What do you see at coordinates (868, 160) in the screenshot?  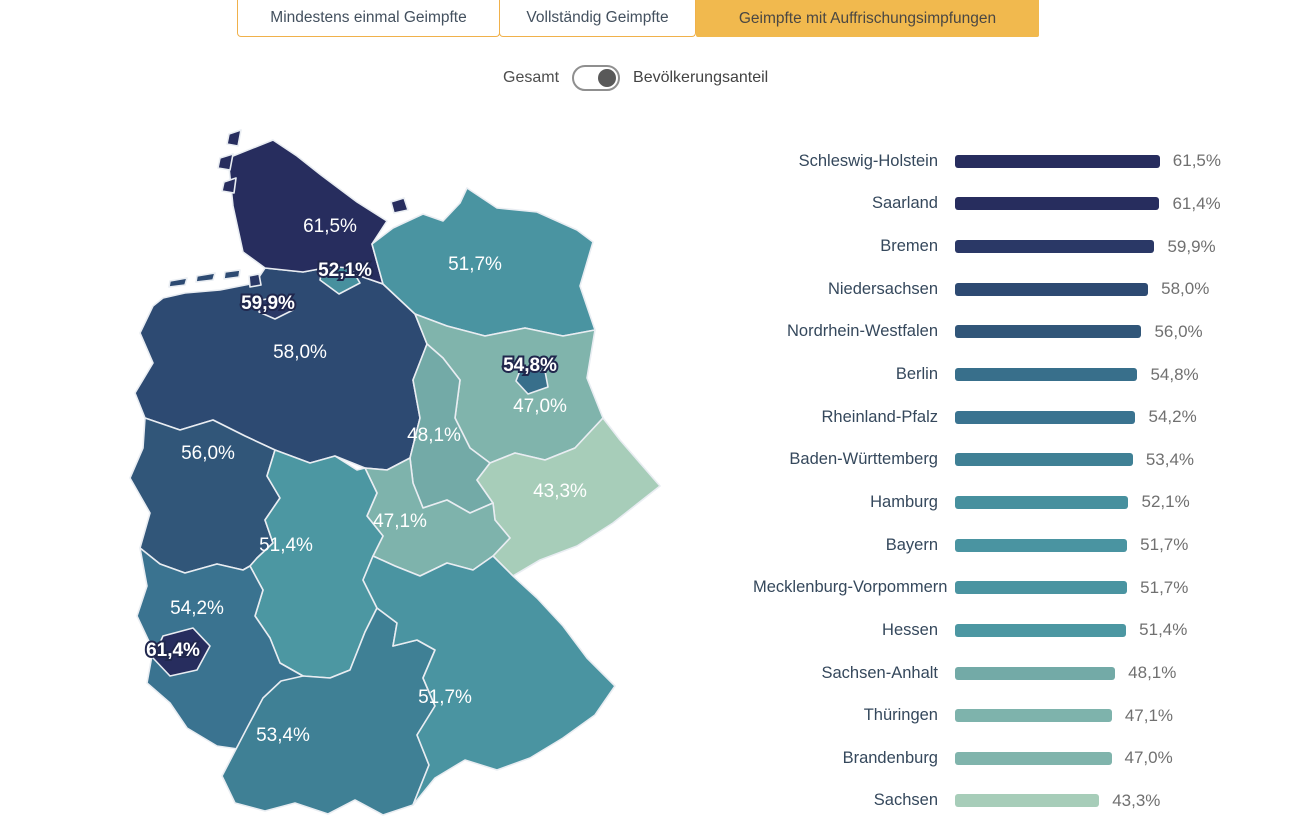 I see `bar-state-label: Schleswig-Holstein` at bounding box center [868, 160].